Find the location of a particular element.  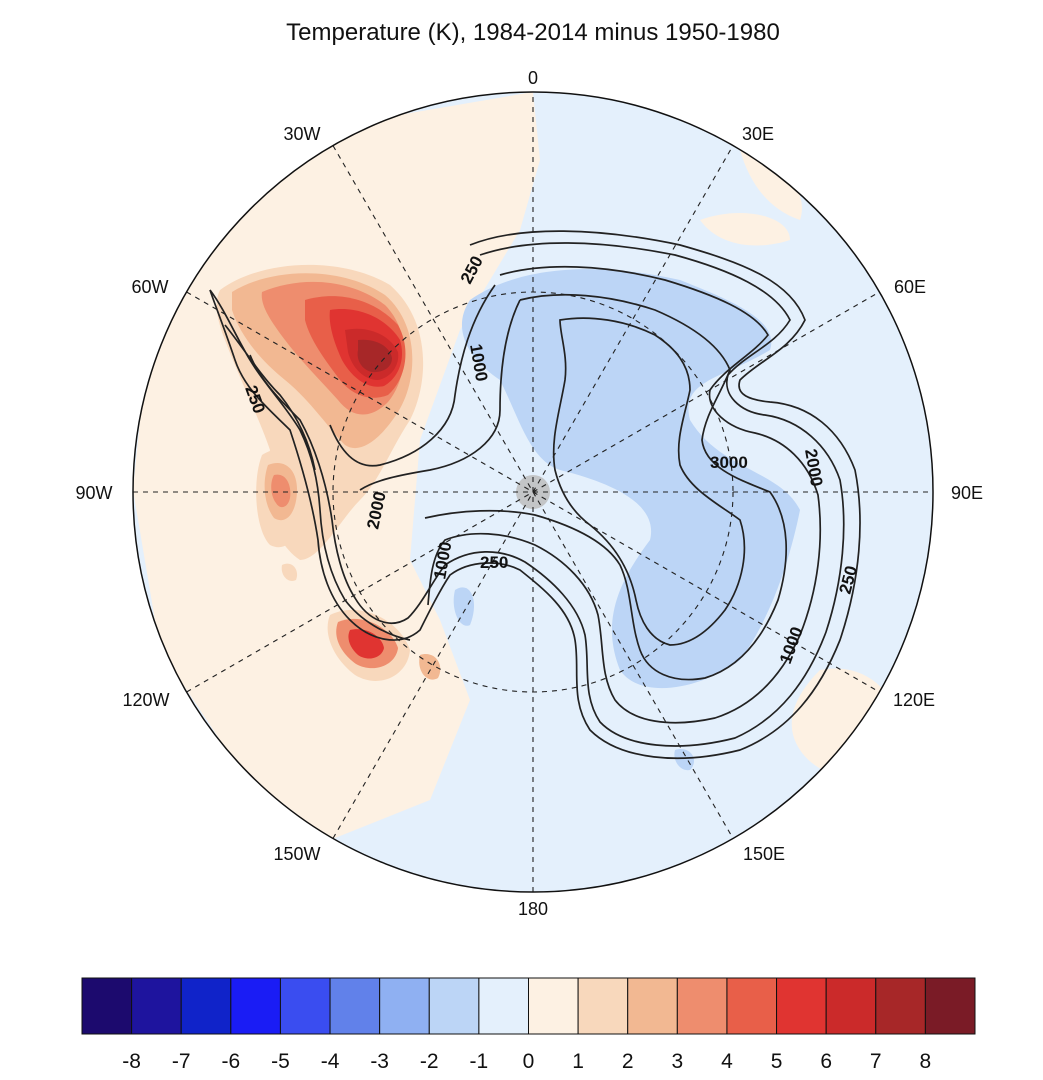

colorbar-tick-label: -2 is located at coordinates (429, 1061).